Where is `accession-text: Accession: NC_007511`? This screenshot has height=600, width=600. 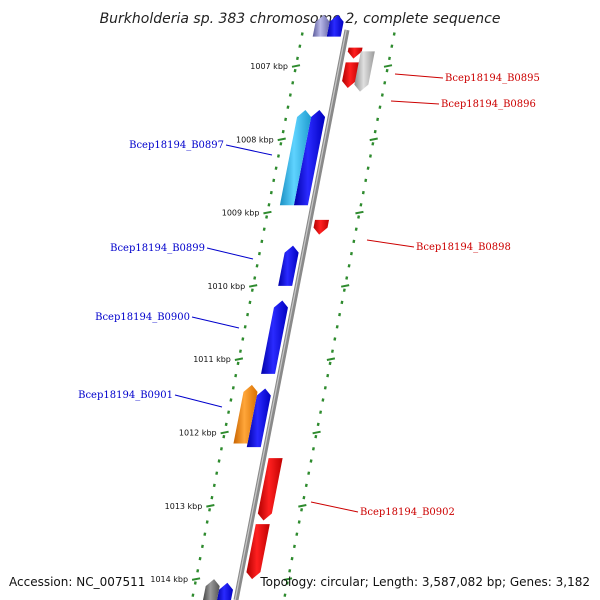
accession-text: Accession: NC_007511 is located at coordinates (77, 582).